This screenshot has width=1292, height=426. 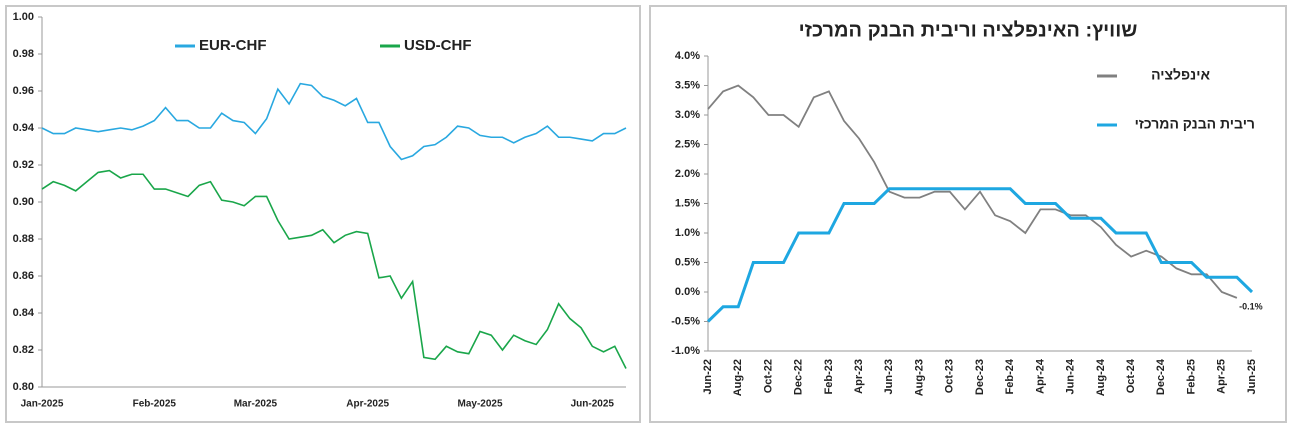 I want to click on x-tick-label: Dec-22, so click(x=799, y=377).